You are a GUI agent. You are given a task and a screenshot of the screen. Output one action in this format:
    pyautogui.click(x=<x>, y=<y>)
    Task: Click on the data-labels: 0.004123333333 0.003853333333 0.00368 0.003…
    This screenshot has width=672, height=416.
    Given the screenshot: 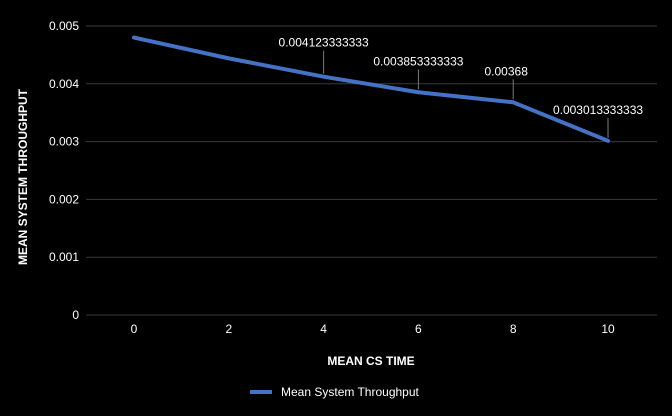 What is the action you would take?
    pyautogui.click(x=461, y=87)
    